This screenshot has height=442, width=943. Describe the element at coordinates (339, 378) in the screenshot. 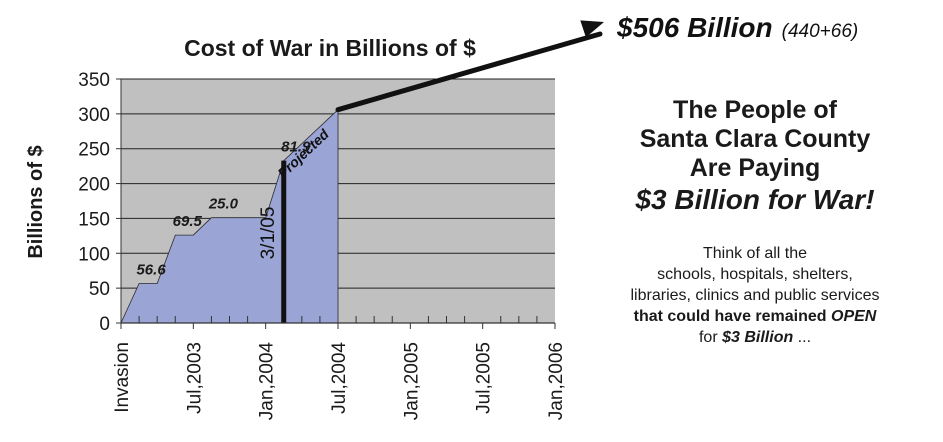

I see `x-tick-label: Jul,2004` at that location.